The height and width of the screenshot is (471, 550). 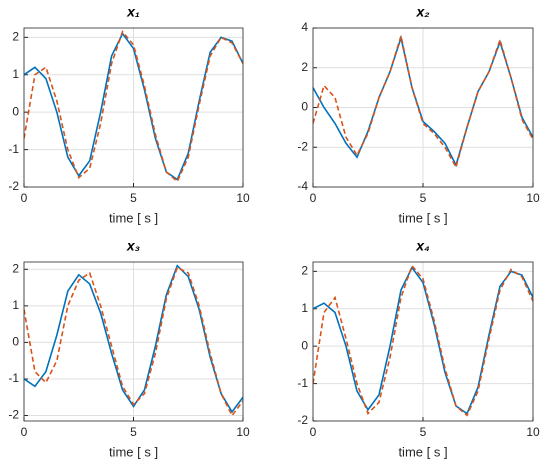 I want to click on y-tick-label: -4, so click(x=302, y=186).